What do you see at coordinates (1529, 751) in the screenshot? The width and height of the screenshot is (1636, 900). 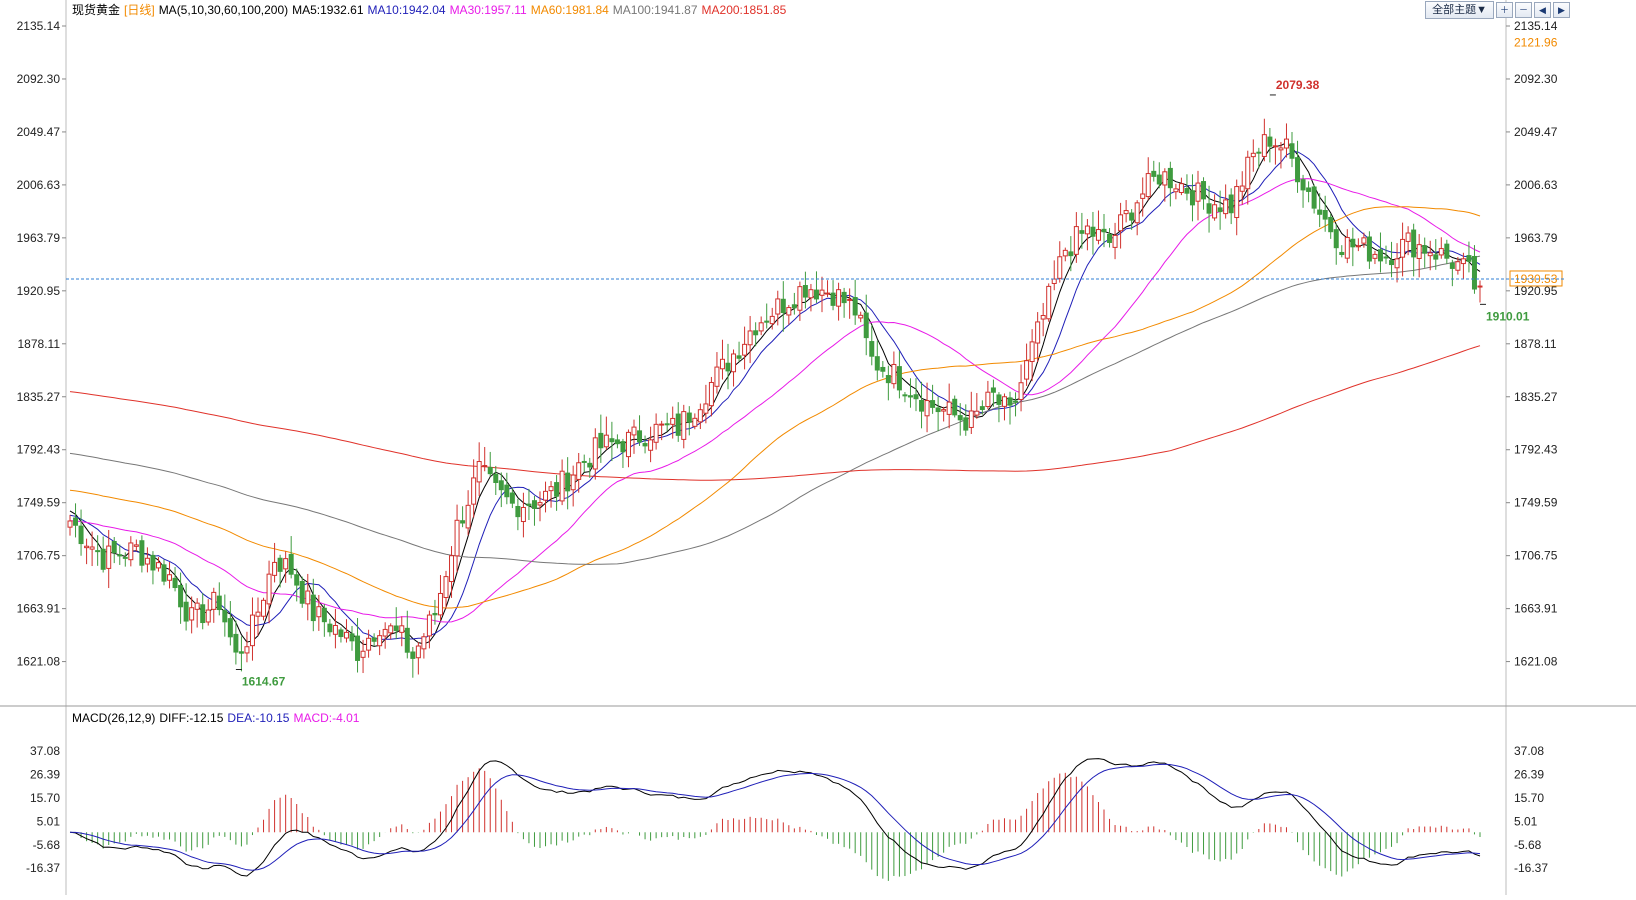 I see `macd-tick-label-right: 37.08` at bounding box center [1529, 751].